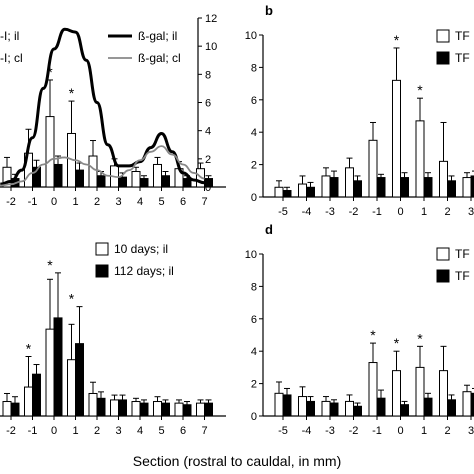 Image resolution: width=474 pixels, height=474 pixels. Describe the element at coordinates (159, 58) in the screenshot. I see `legend-label: ß-gal; cl` at that location.